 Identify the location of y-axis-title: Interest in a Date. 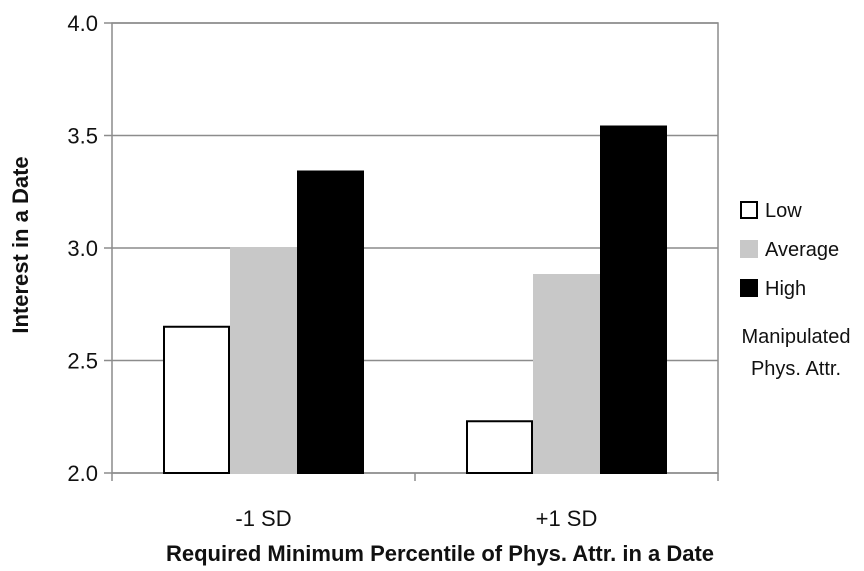
(20, 244).